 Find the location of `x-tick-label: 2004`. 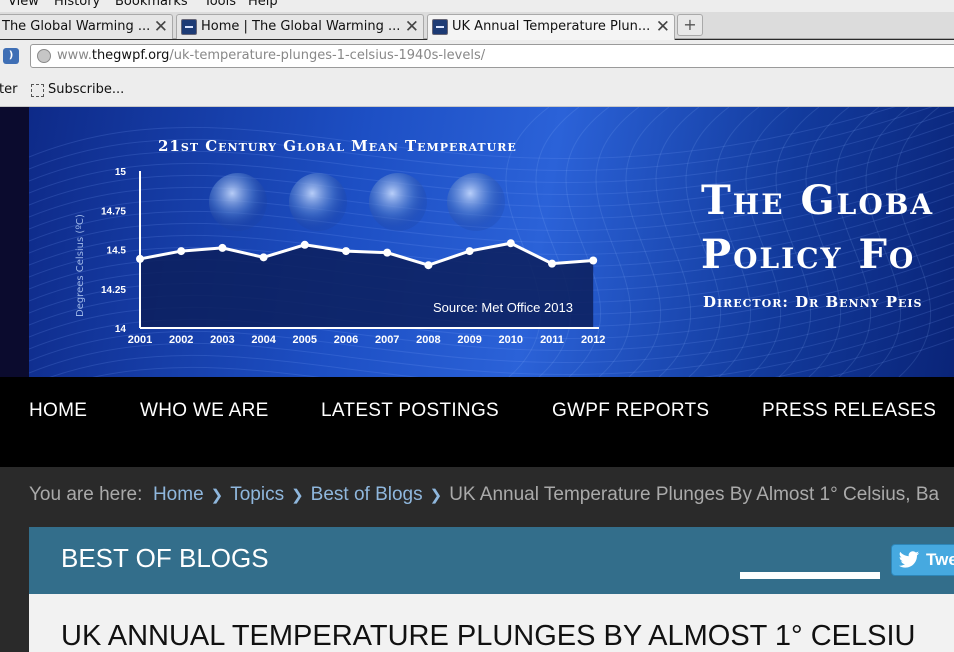

x-tick-label: 2004 is located at coordinates (263, 340).